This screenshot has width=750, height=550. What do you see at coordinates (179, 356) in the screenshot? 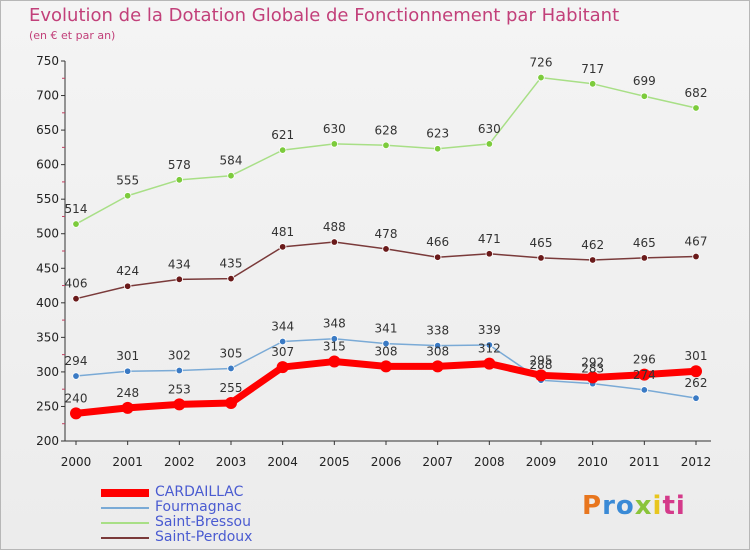
I see `data-label-fourmagnac: 302` at bounding box center [179, 356].